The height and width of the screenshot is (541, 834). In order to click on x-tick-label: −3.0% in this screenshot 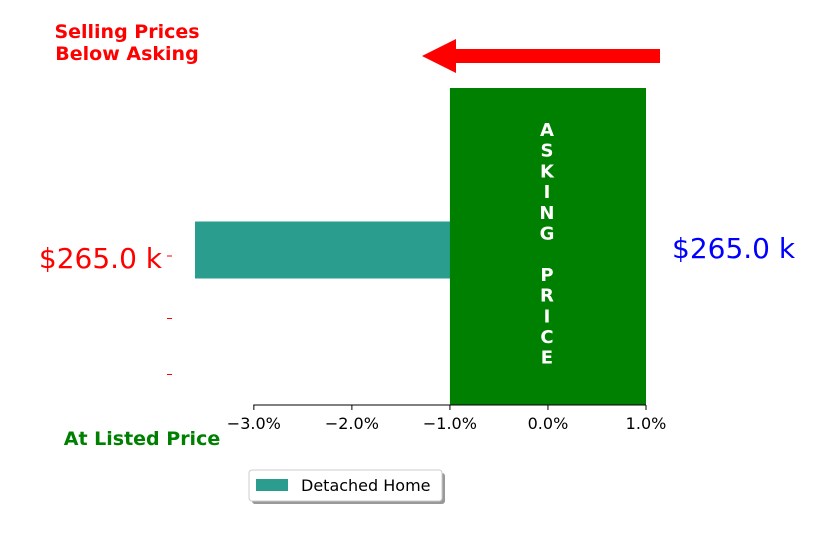, I will do `click(254, 423)`.